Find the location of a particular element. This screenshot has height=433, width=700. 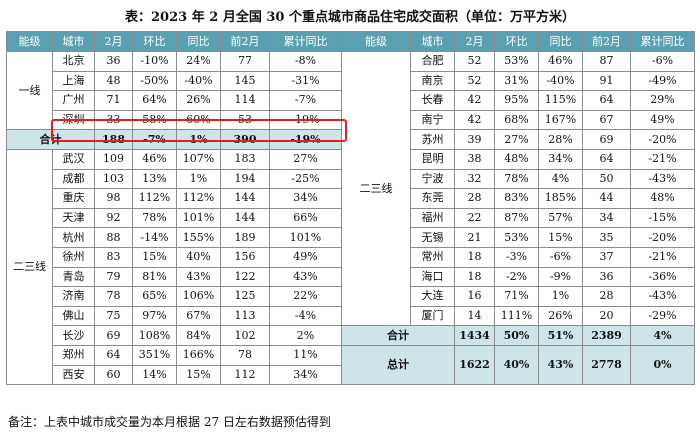

table-cell: 98 is located at coordinates (113, 198).